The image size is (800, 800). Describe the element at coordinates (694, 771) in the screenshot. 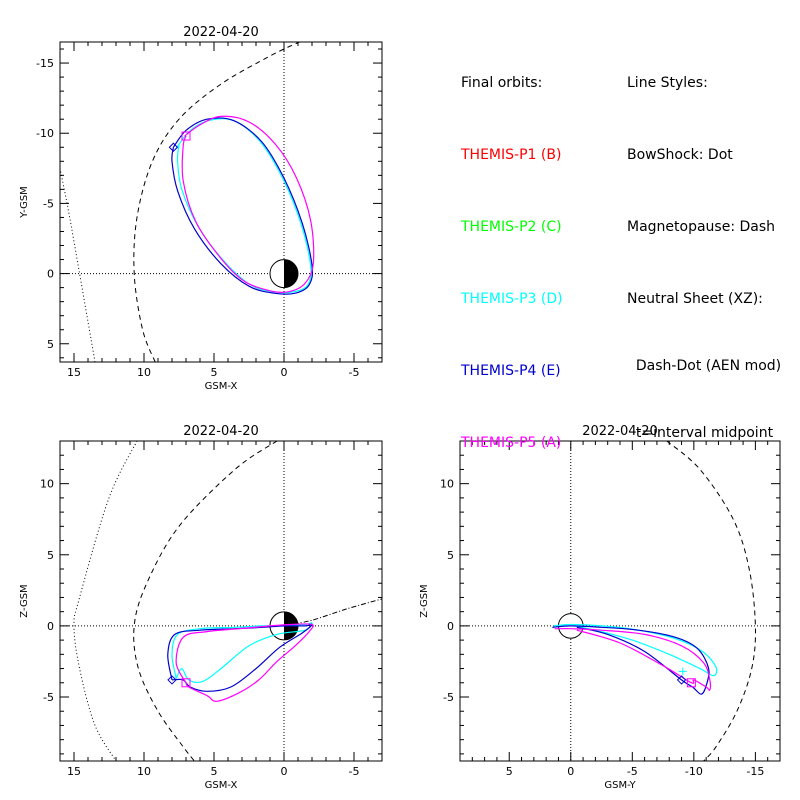

I see `x-tick-label: -10` at that location.